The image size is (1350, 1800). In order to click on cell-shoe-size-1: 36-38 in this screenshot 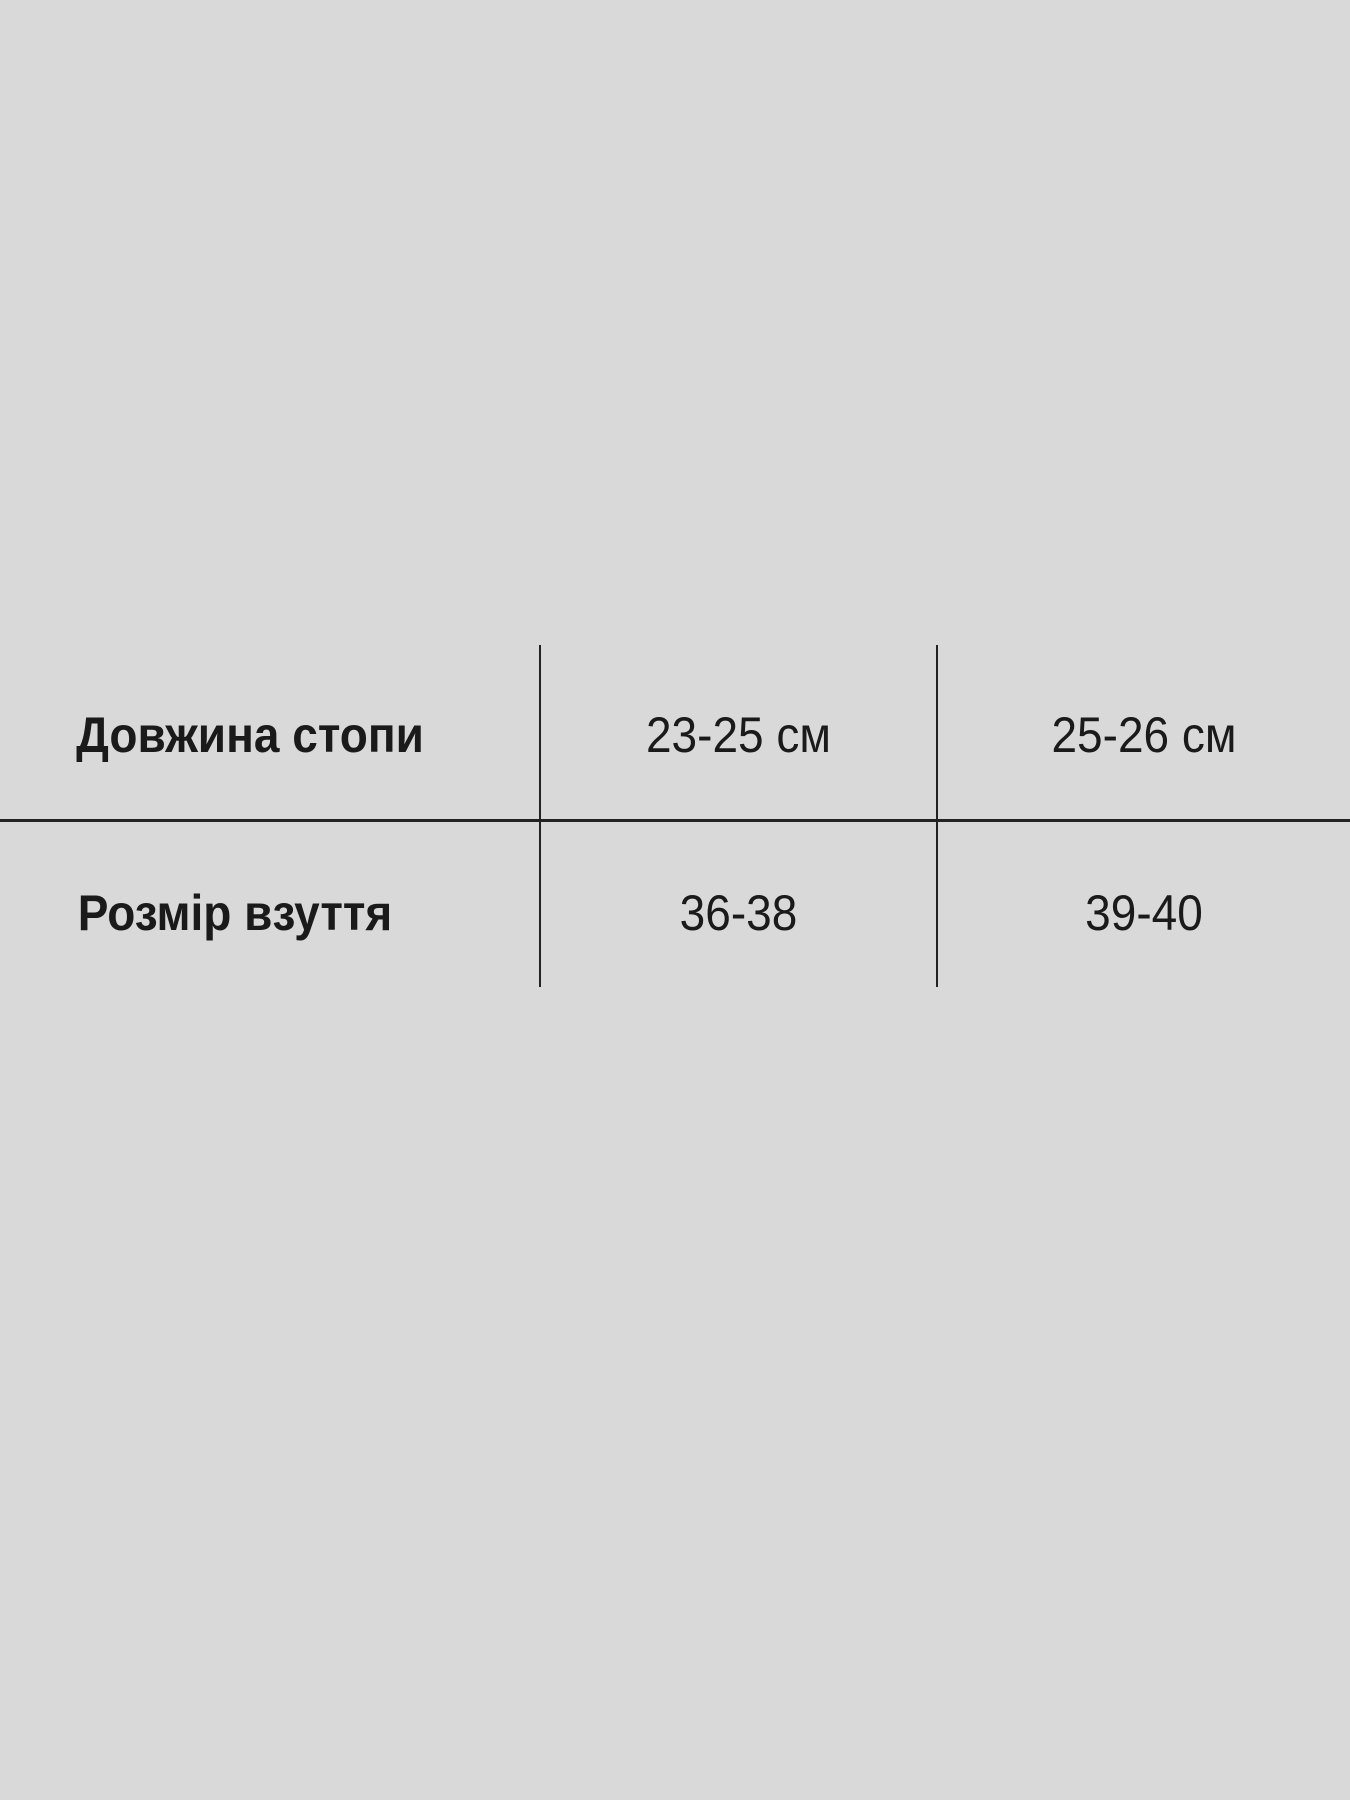, I will do `click(738, 913)`.